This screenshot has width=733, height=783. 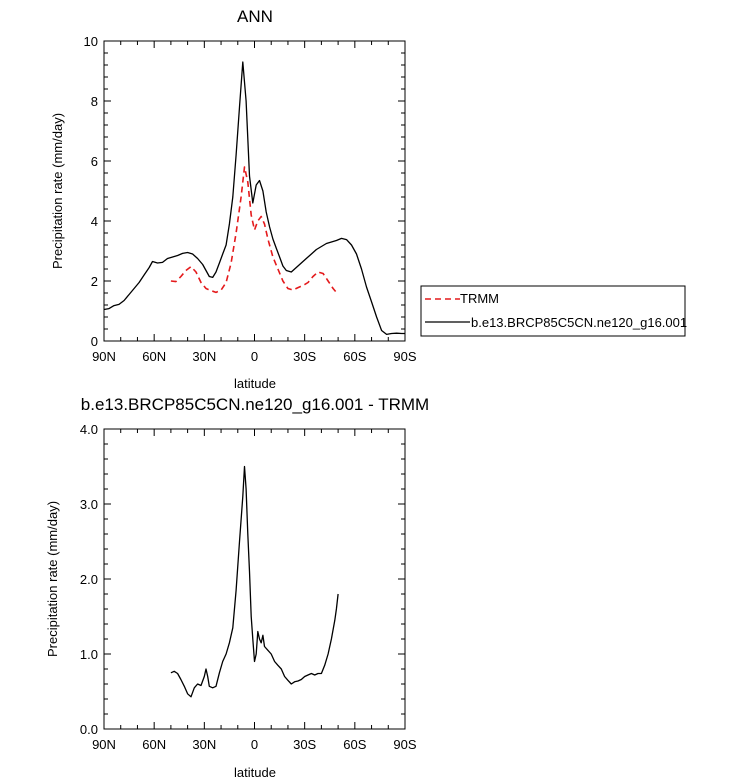 I want to click on y-tick-label: 1.0, so click(x=89, y=654).